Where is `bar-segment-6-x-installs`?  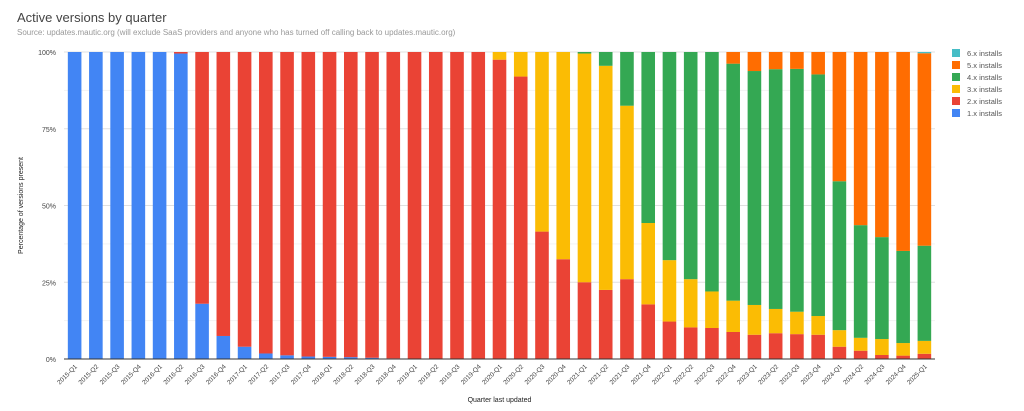 bar-segment-6-x-installs is located at coordinates (924, 53).